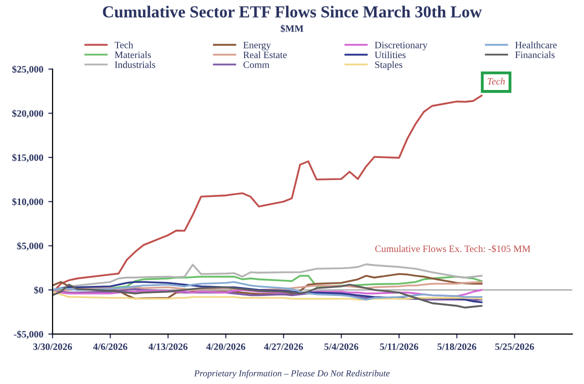  What do you see at coordinates (28, 158) in the screenshot?
I see `y-tick-label: $15,000` at bounding box center [28, 158].